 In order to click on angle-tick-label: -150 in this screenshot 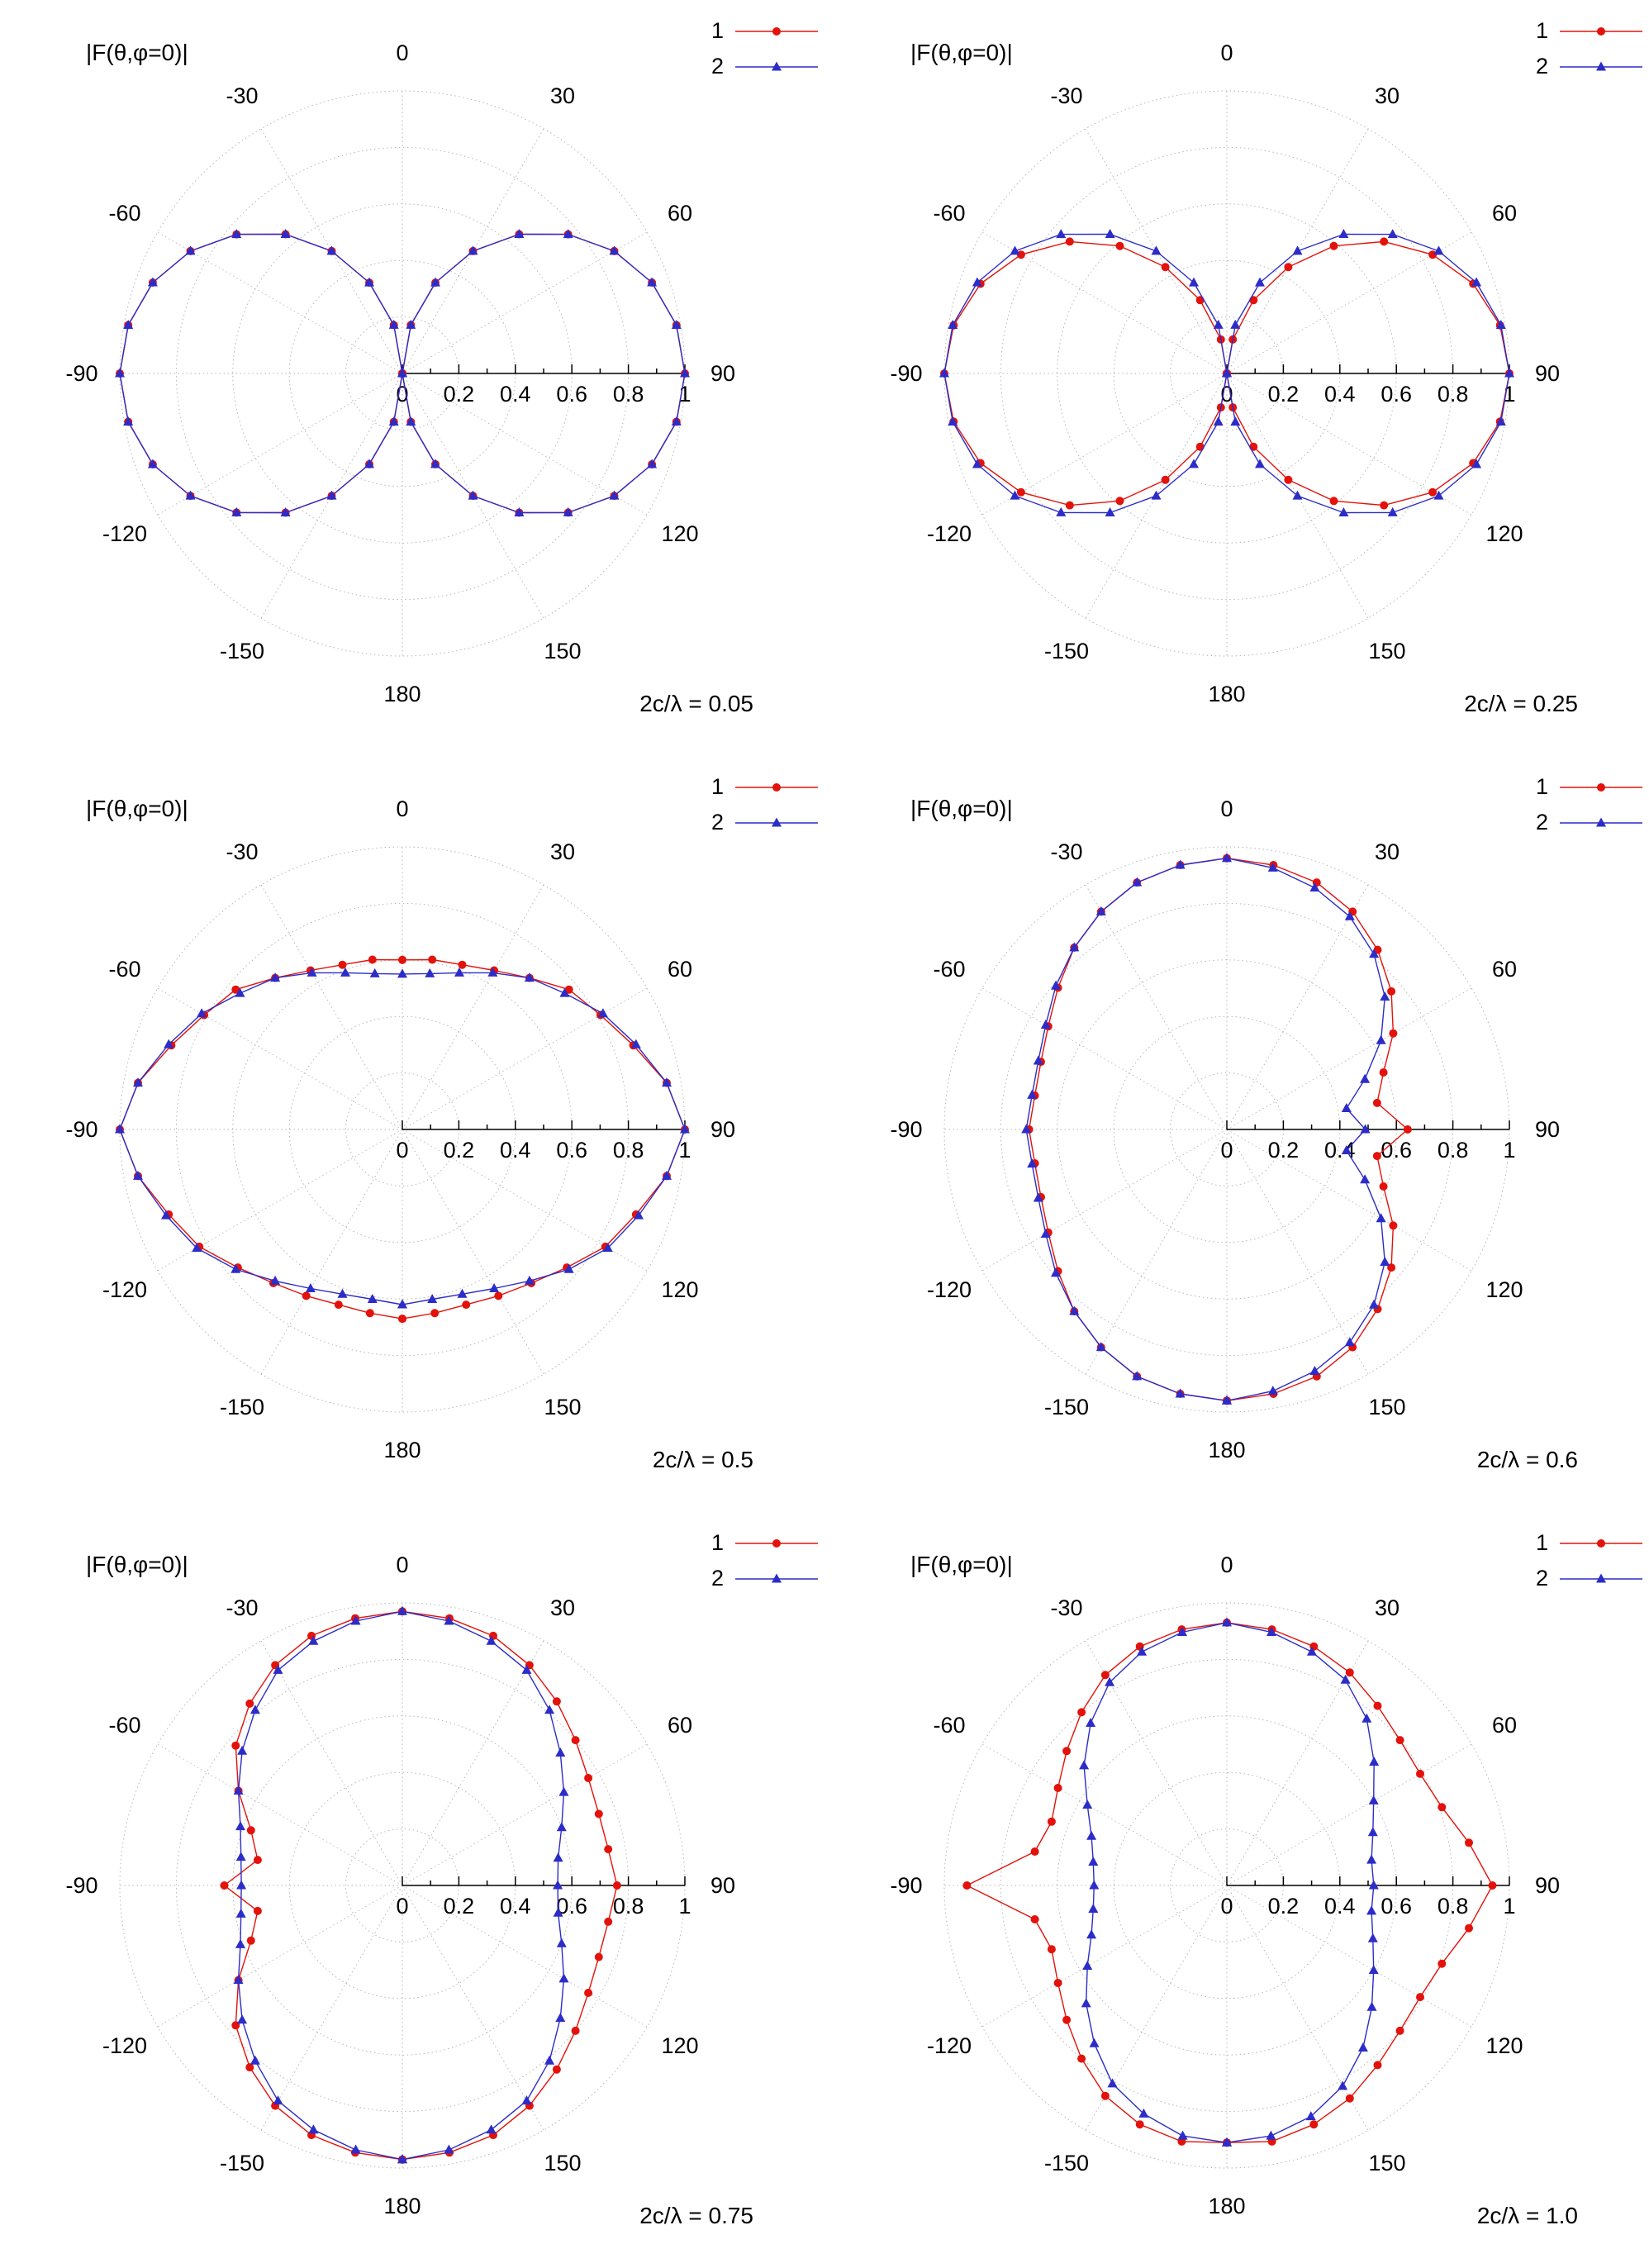, I will do `click(1066, 2163)`.